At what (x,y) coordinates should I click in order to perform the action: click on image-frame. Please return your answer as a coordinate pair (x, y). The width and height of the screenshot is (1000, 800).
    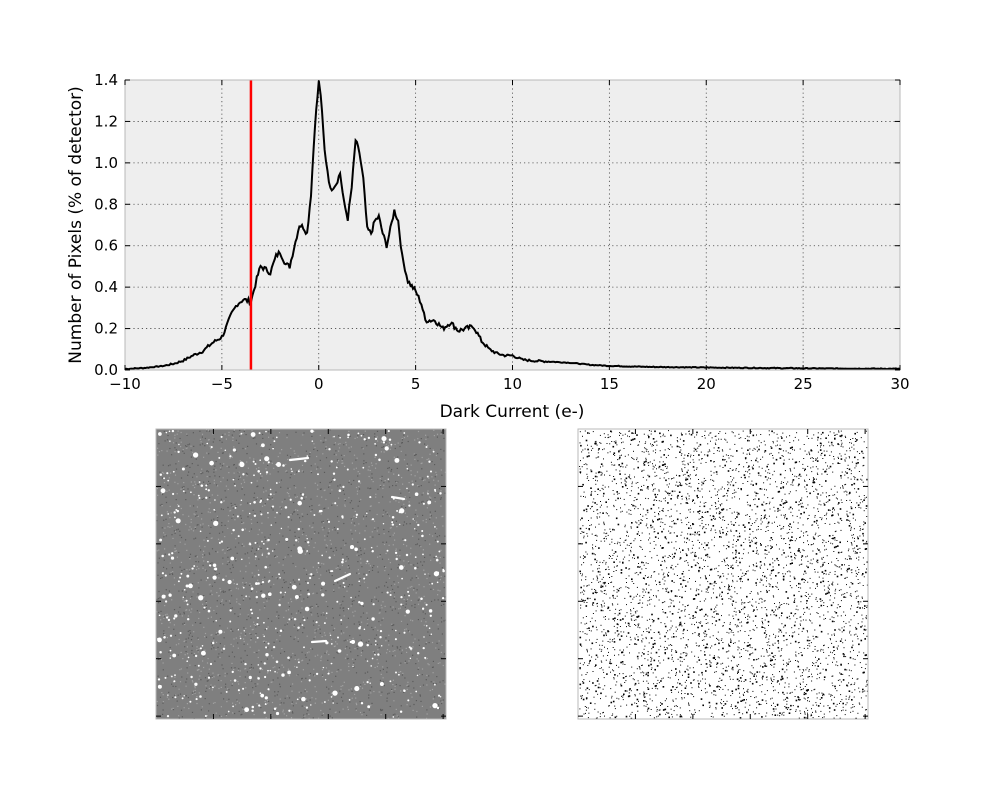
    Looking at the image, I should click on (301, 574).